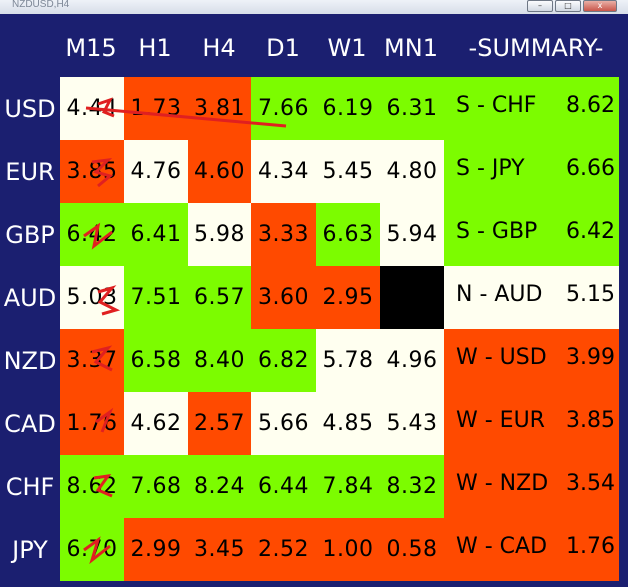  What do you see at coordinates (30, 487) in the screenshot?
I see `currency-label-chf: CHF` at bounding box center [30, 487].